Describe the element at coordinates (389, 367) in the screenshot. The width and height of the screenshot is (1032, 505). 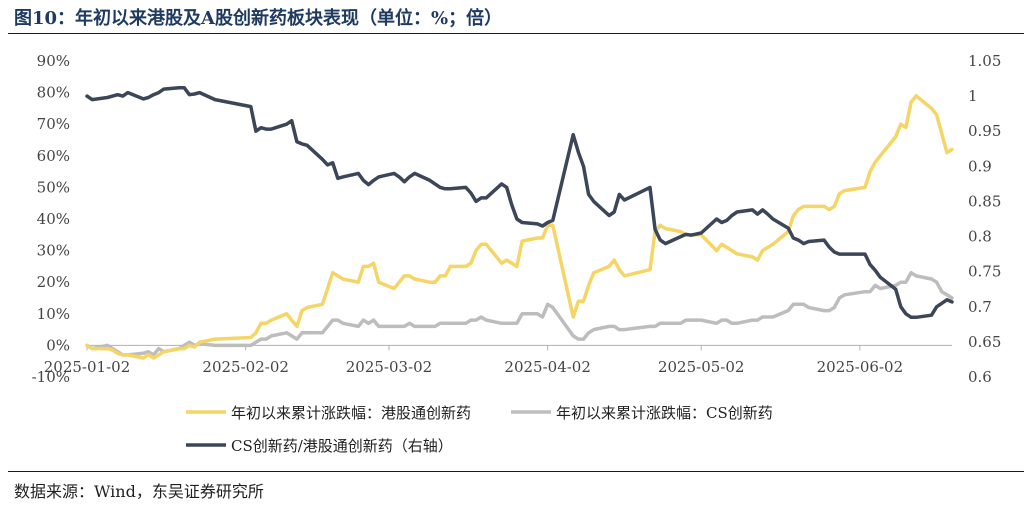
I see `x-tick-label: 2025-03-02` at that location.